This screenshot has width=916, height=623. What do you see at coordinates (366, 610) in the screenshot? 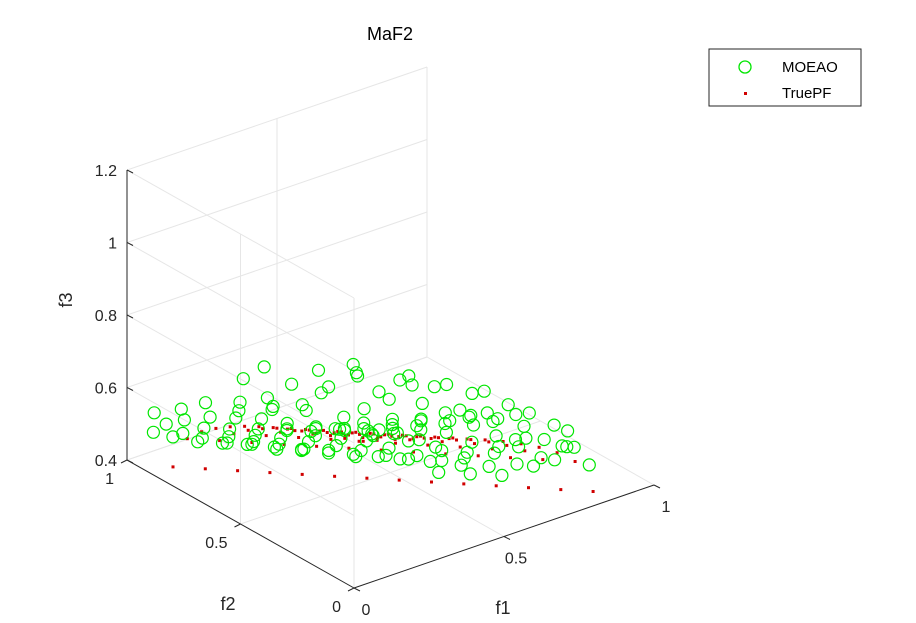
I see `x-tick-label: 0` at bounding box center [366, 610].